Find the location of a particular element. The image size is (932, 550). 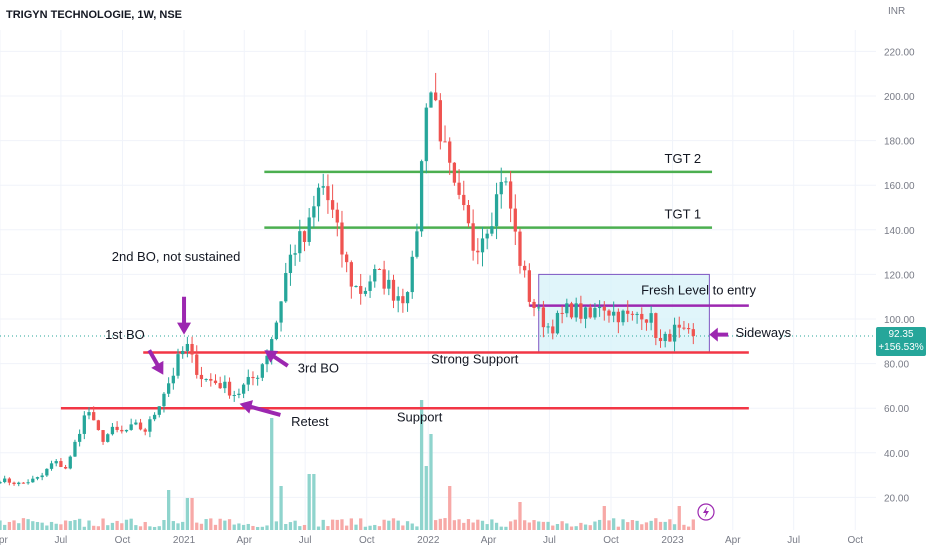

y-tick-label: 80.00 is located at coordinates (896, 365).